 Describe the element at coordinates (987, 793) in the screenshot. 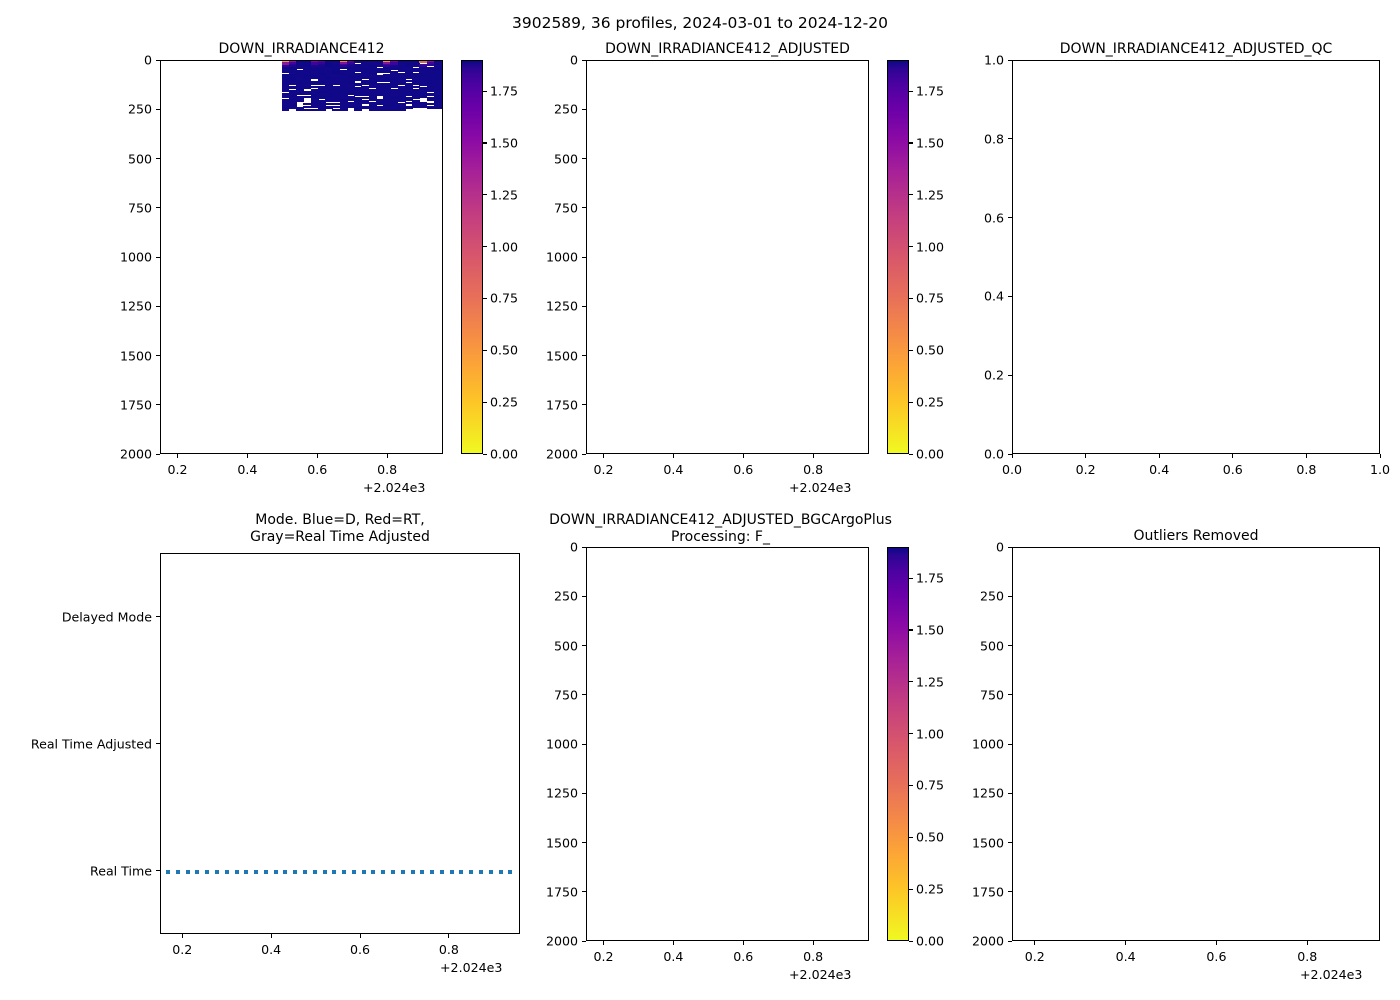

I see `outliers-removed-yticklabel: 1250` at that location.